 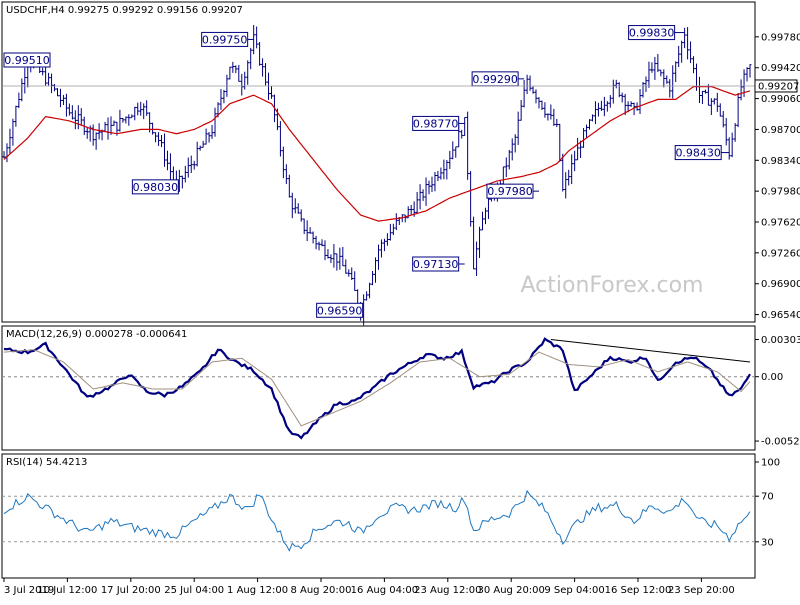 I want to click on svg-text: 0.97980, so click(x=510, y=191).